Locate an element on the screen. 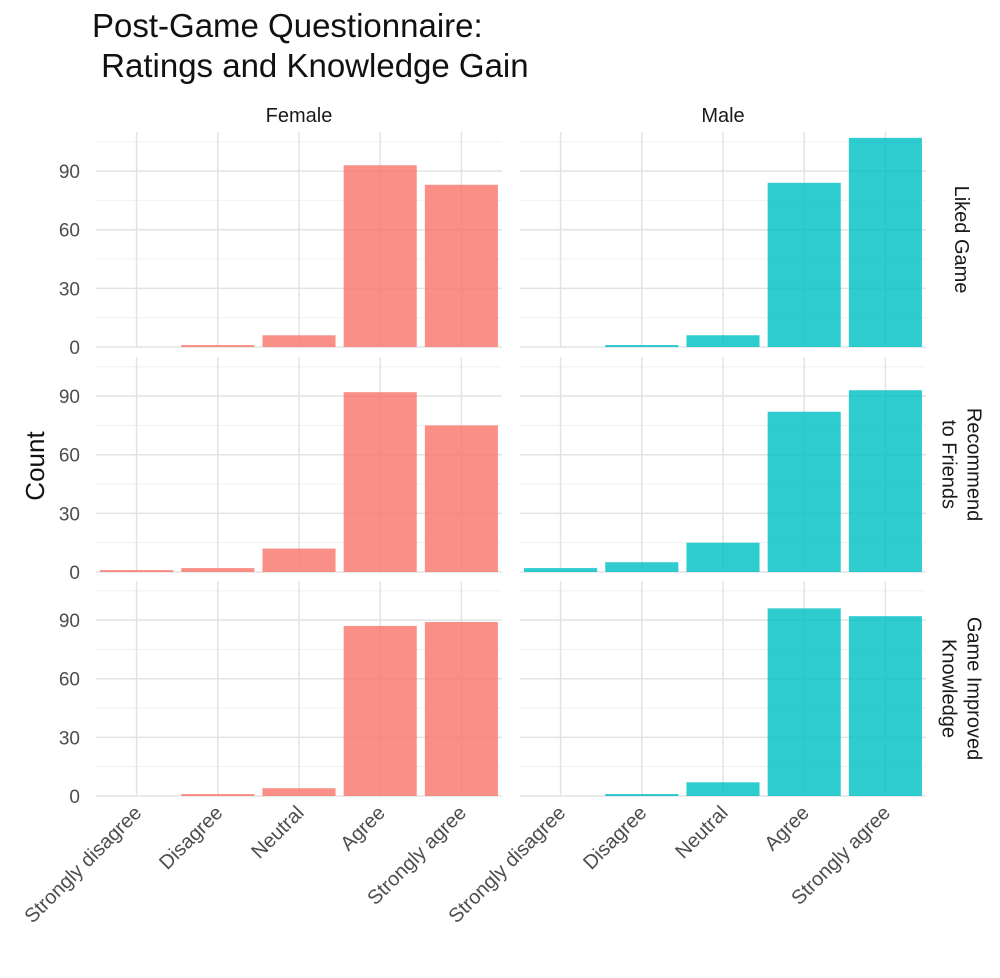 Image resolution: width=1000 pixels, height=978 pixels. panel-female-liked-game is located at coordinates (299, 240).